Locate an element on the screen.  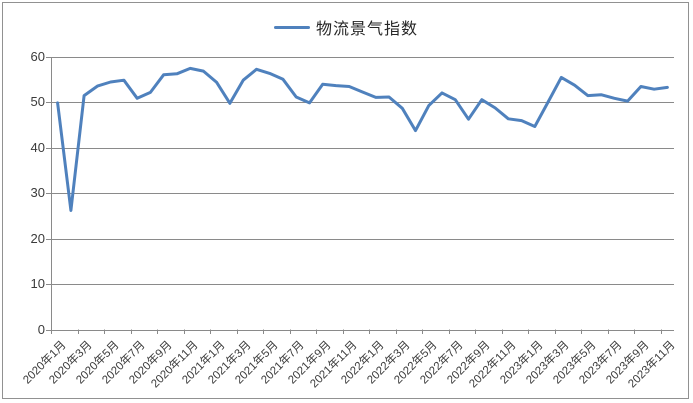
legend: 物流景气指数 is located at coordinates (346, 27).